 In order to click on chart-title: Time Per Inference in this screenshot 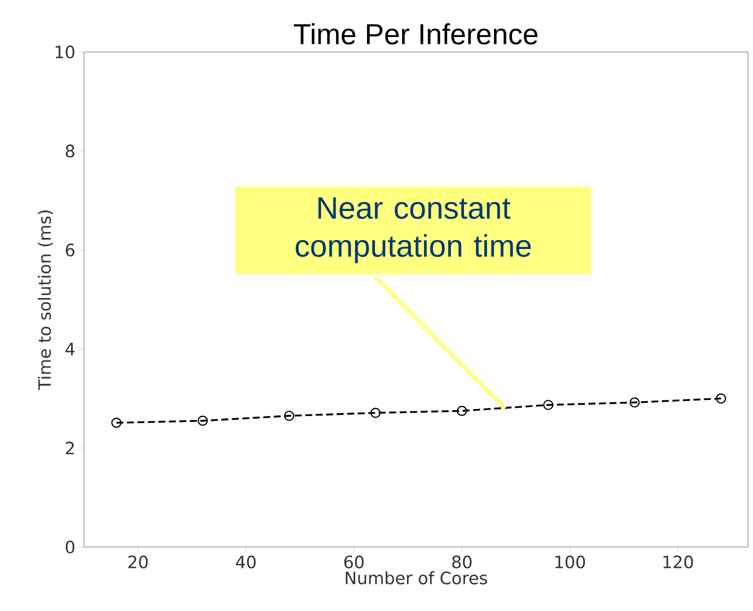, I will do `click(416, 33)`.